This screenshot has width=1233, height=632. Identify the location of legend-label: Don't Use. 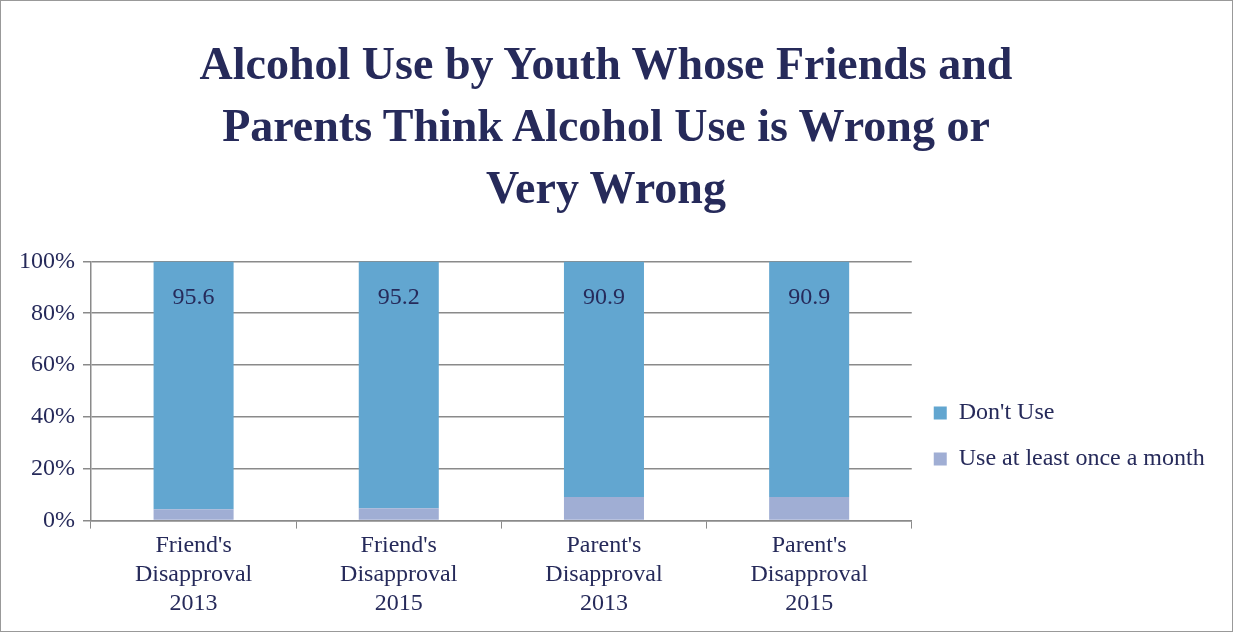
(1006, 411).